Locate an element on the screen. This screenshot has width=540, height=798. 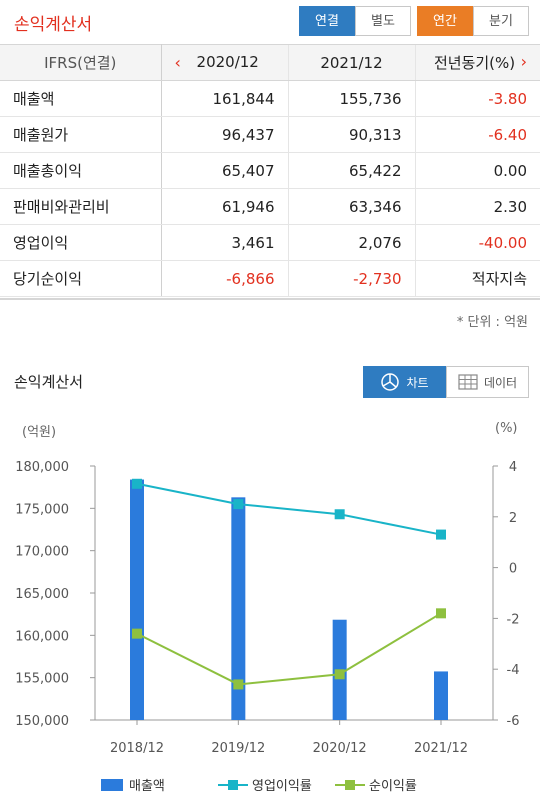
table-row: 판매비와관리비 61,946 63,346 2.30 is located at coordinates (270, 206).